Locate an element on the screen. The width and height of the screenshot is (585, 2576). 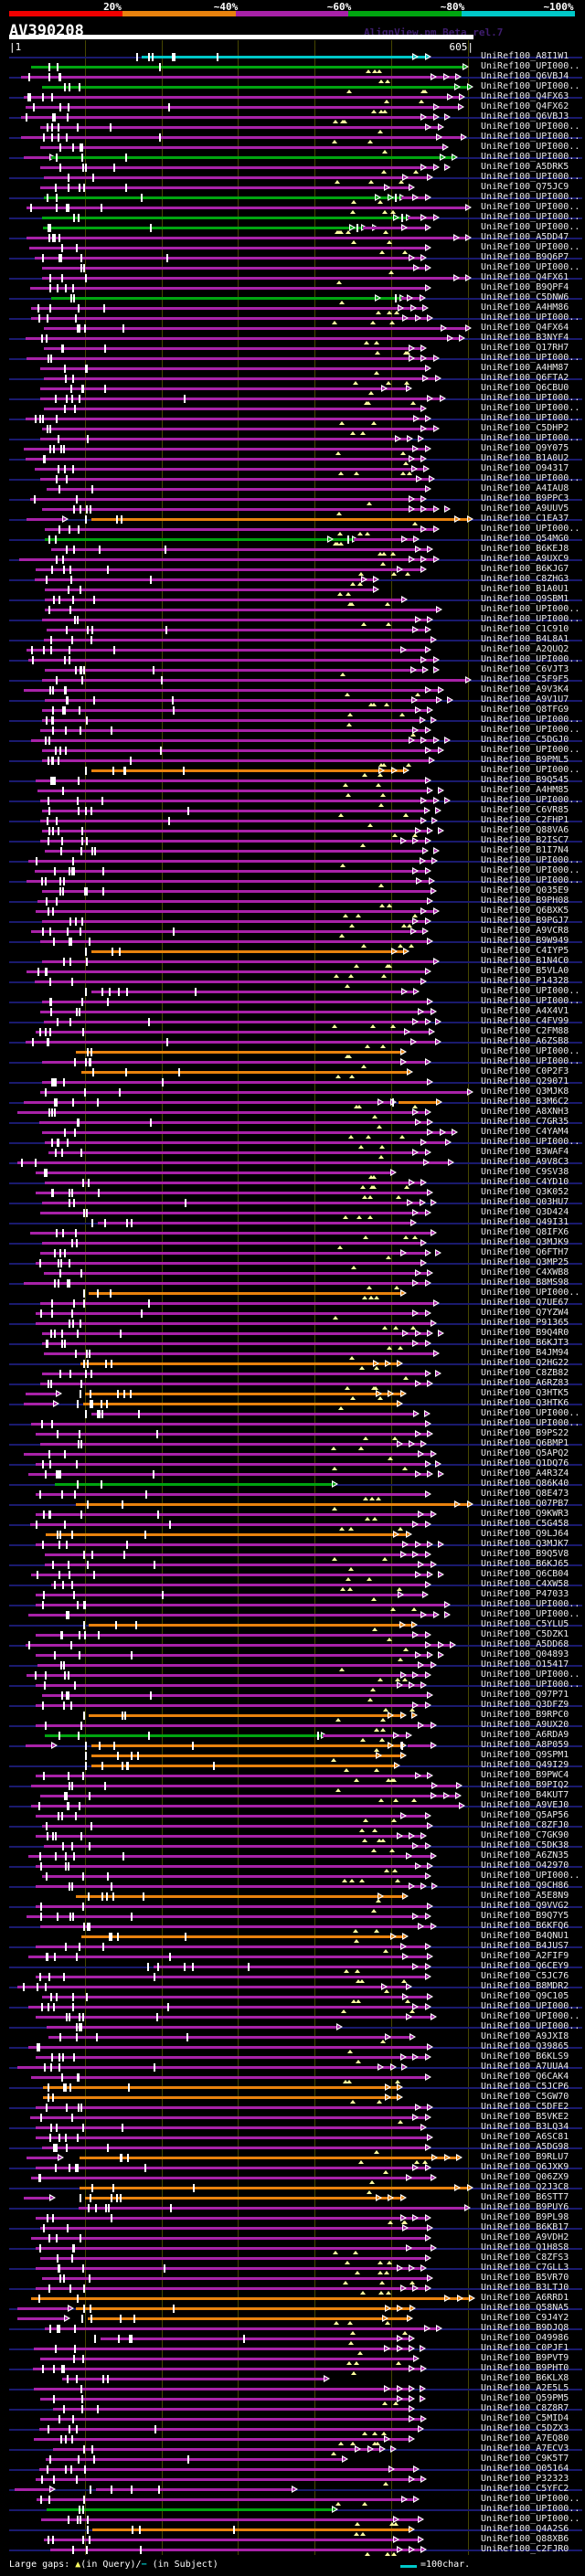
hit-label: UniRef100_C5MID4 is located at coordinates (525, 2418).